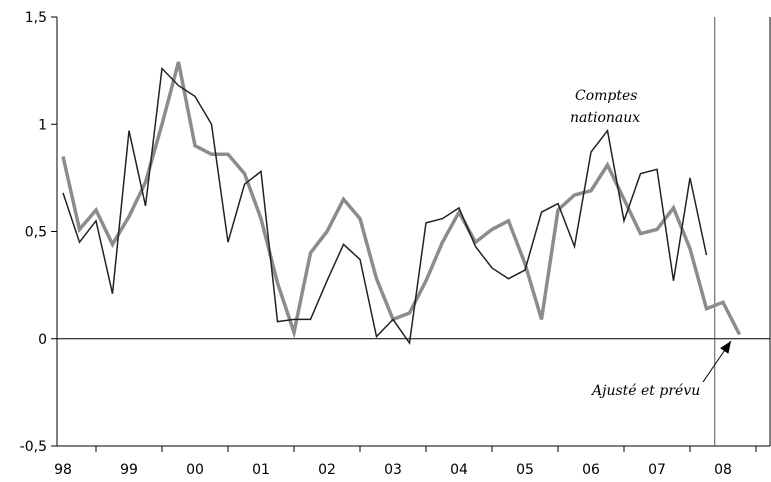  What do you see at coordinates (327, 470) in the screenshot?
I see `x-tick-label: 02` at bounding box center [327, 470].